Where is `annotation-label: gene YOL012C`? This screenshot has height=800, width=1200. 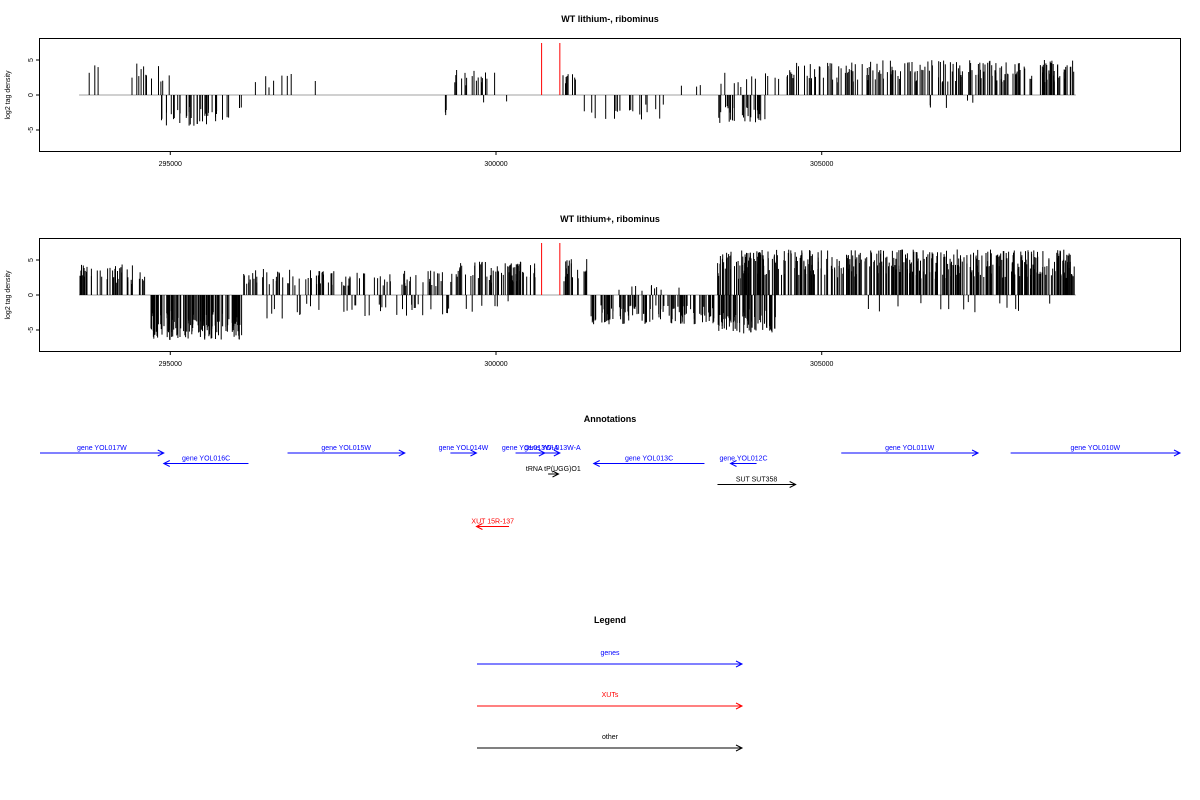
annotation-label: gene YOL012C is located at coordinates (743, 459).